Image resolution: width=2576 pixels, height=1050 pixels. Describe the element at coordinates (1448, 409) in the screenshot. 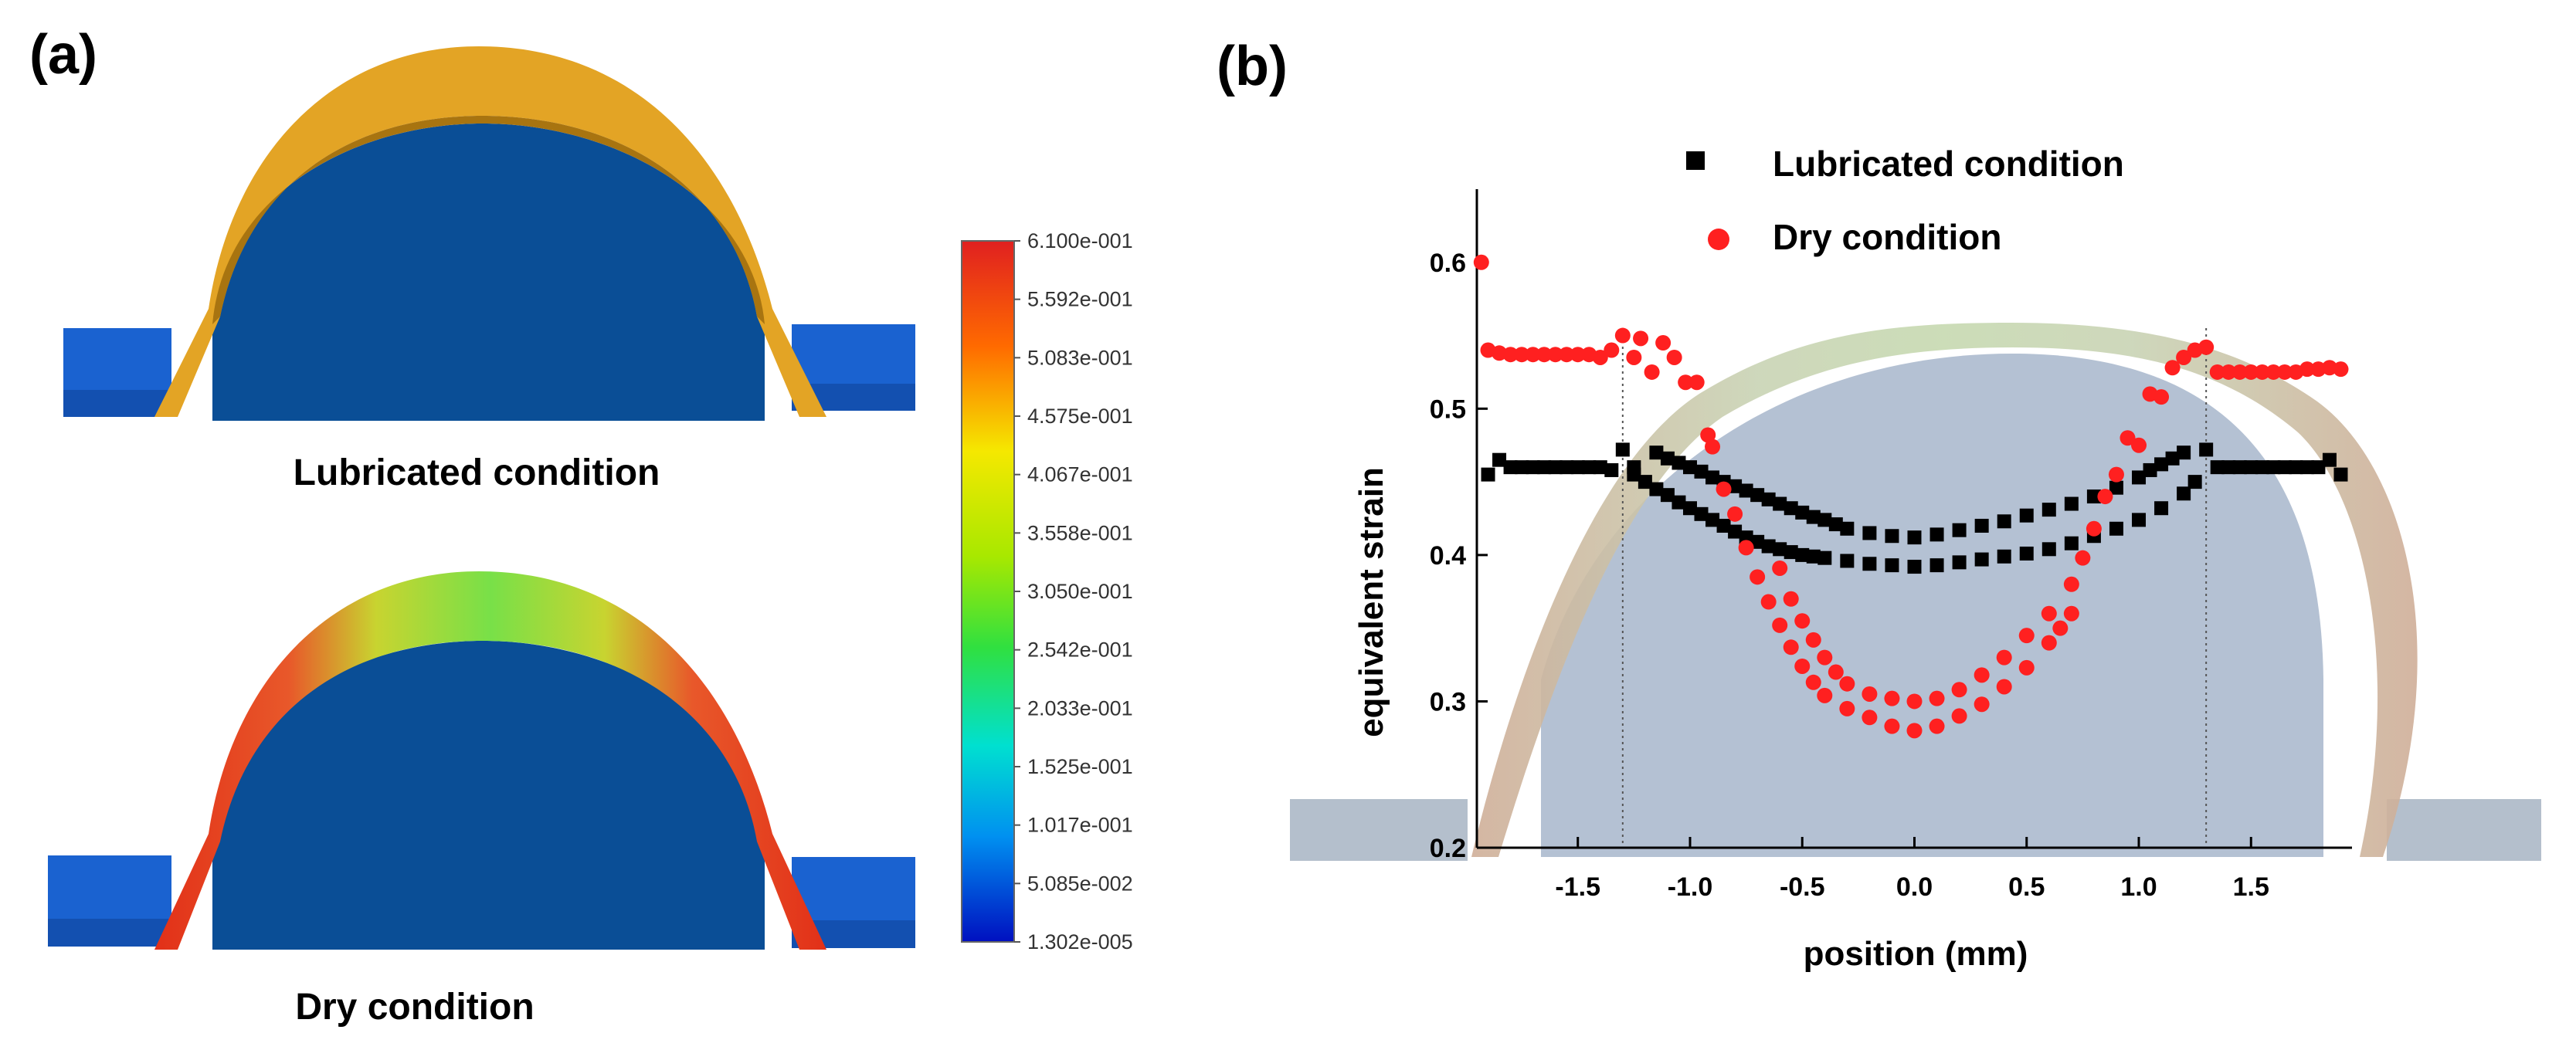

I see `y-tick-label: 0.5` at that location.